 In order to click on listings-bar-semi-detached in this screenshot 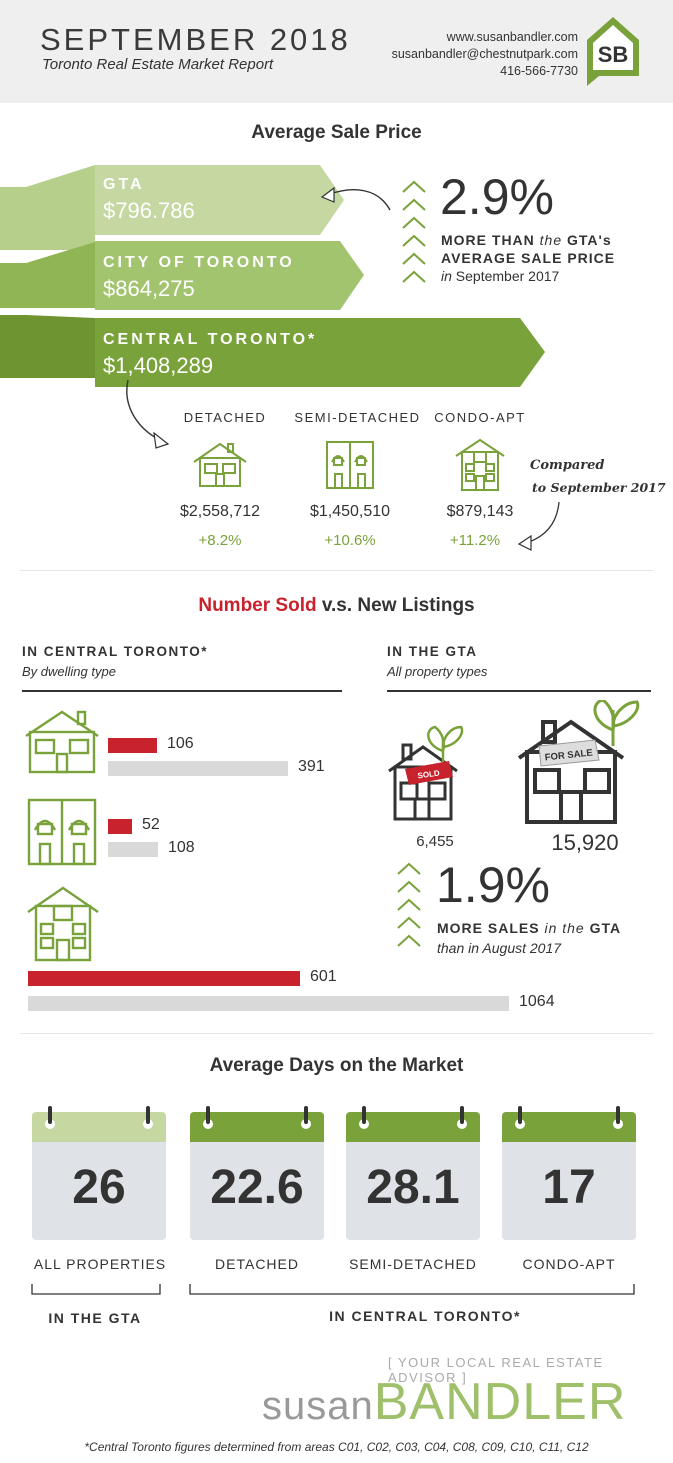, I will do `click(133, 849)`.